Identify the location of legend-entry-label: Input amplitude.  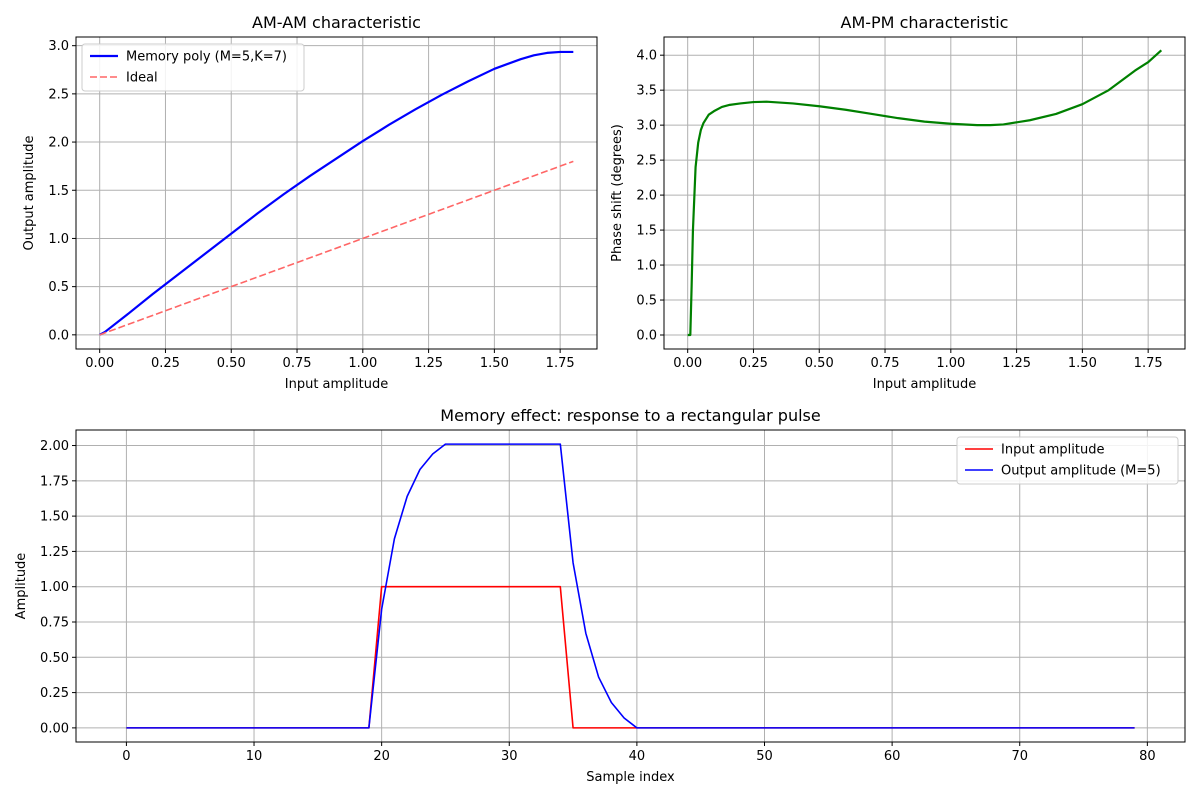
(1053, 450).